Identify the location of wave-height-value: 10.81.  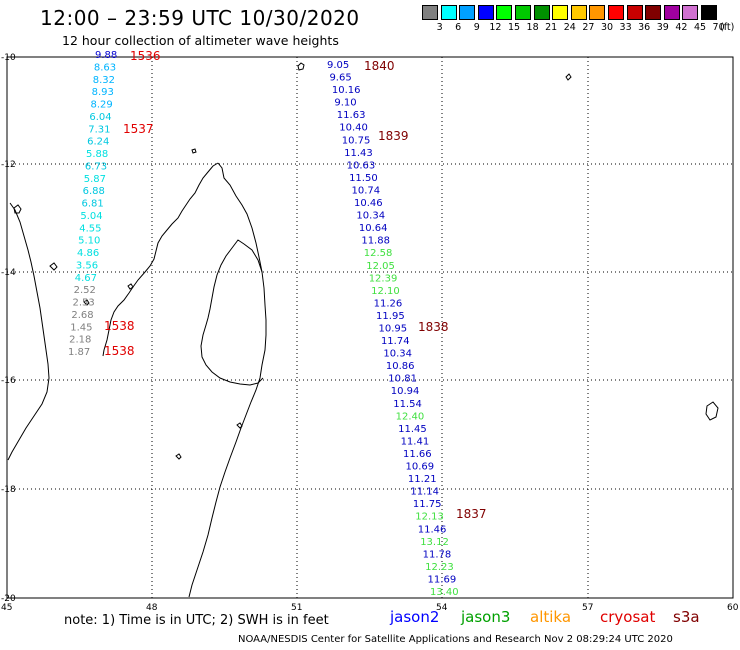
(402, 379).